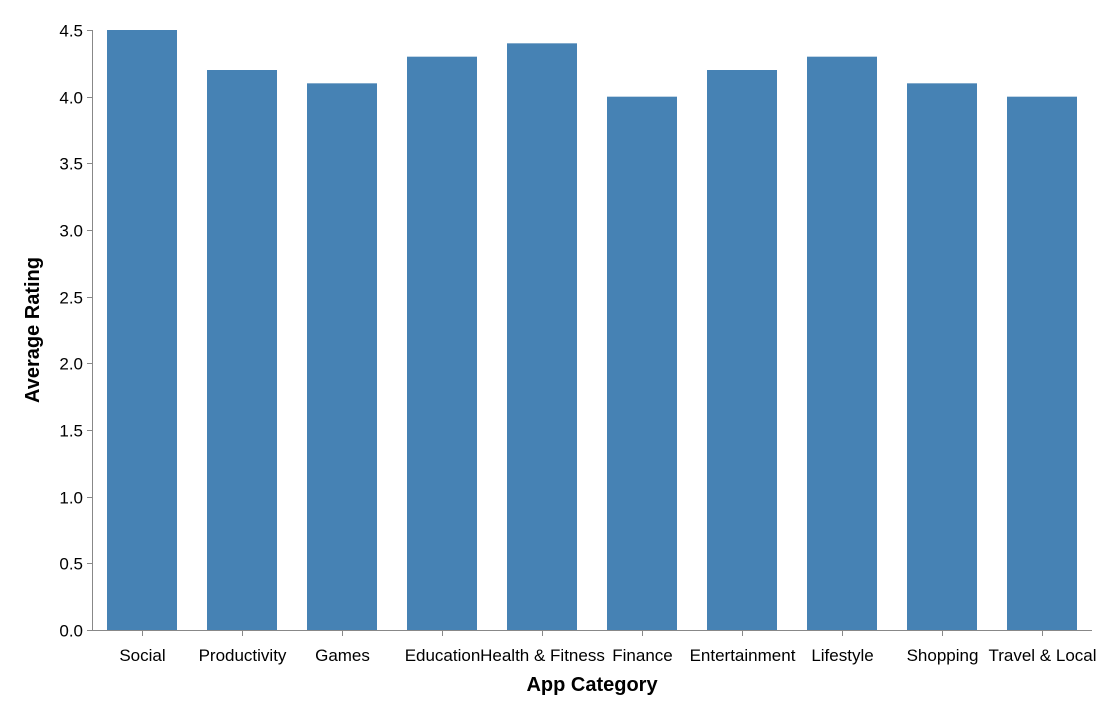  What do you see at coordinates (142, 655) in the screenshot?
I see `x-tick-label-0: Social` at bounding box center [142, 655].